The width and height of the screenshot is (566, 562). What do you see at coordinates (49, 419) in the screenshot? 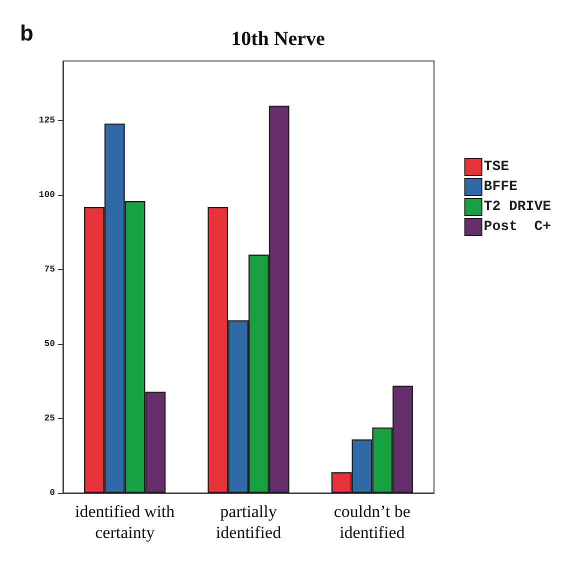
I see `y-tick-label: 25` at bounding box center [49, 419].